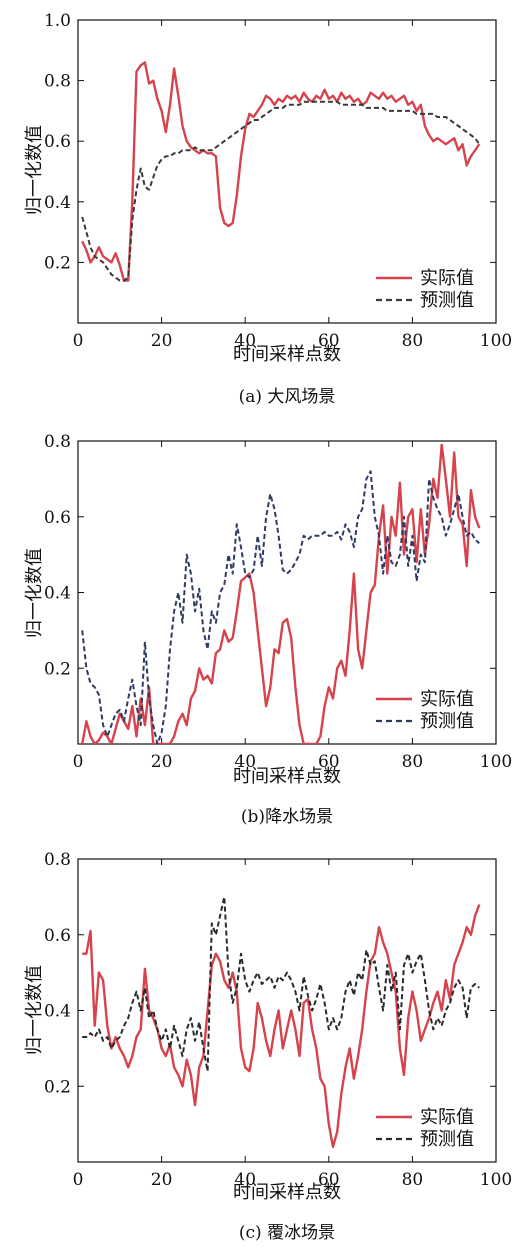  What do you see at coordinates (57, 21) in the screenshot?
I see `y-tick-label: 1.0` at bounding box center [57, 21].